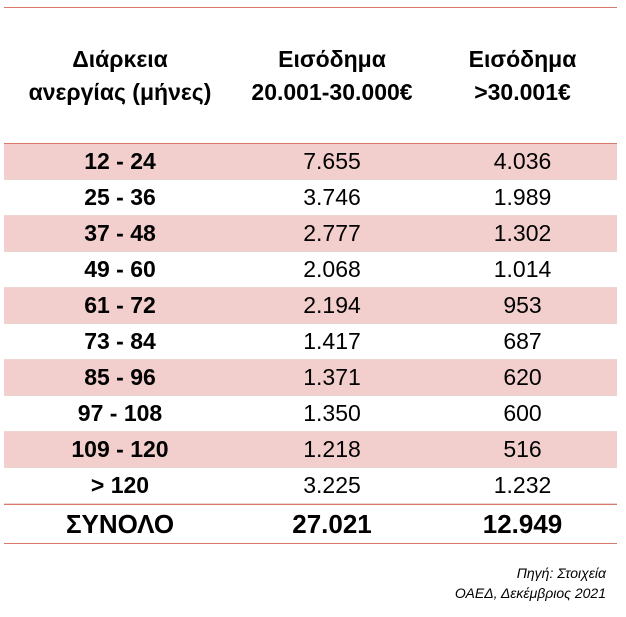 This screenshot has width=626, height=617. What do you see at coordinates (332, 305) in the screenshot?
I see `row-income-20001-30000-cell: 2.194` at bounding box center [332, 305].